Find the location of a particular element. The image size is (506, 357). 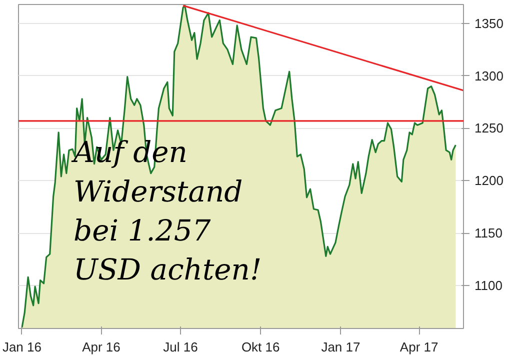

y-tick-label: 1200 is located at coordinates (489, 180).